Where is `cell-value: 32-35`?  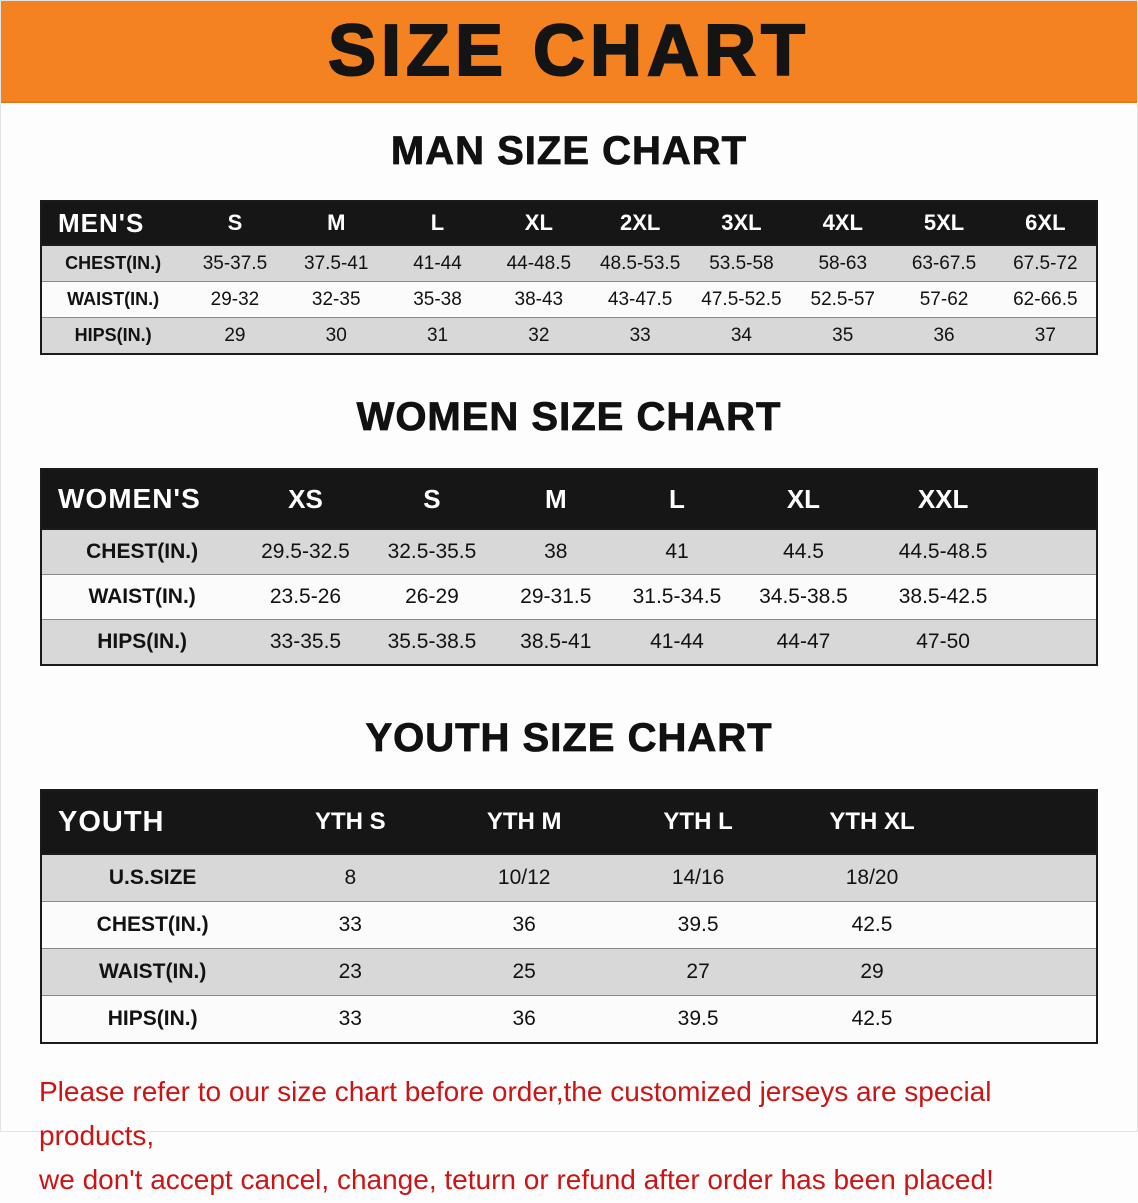
cell-value: 32-35 is located at coordinates (336, 299).